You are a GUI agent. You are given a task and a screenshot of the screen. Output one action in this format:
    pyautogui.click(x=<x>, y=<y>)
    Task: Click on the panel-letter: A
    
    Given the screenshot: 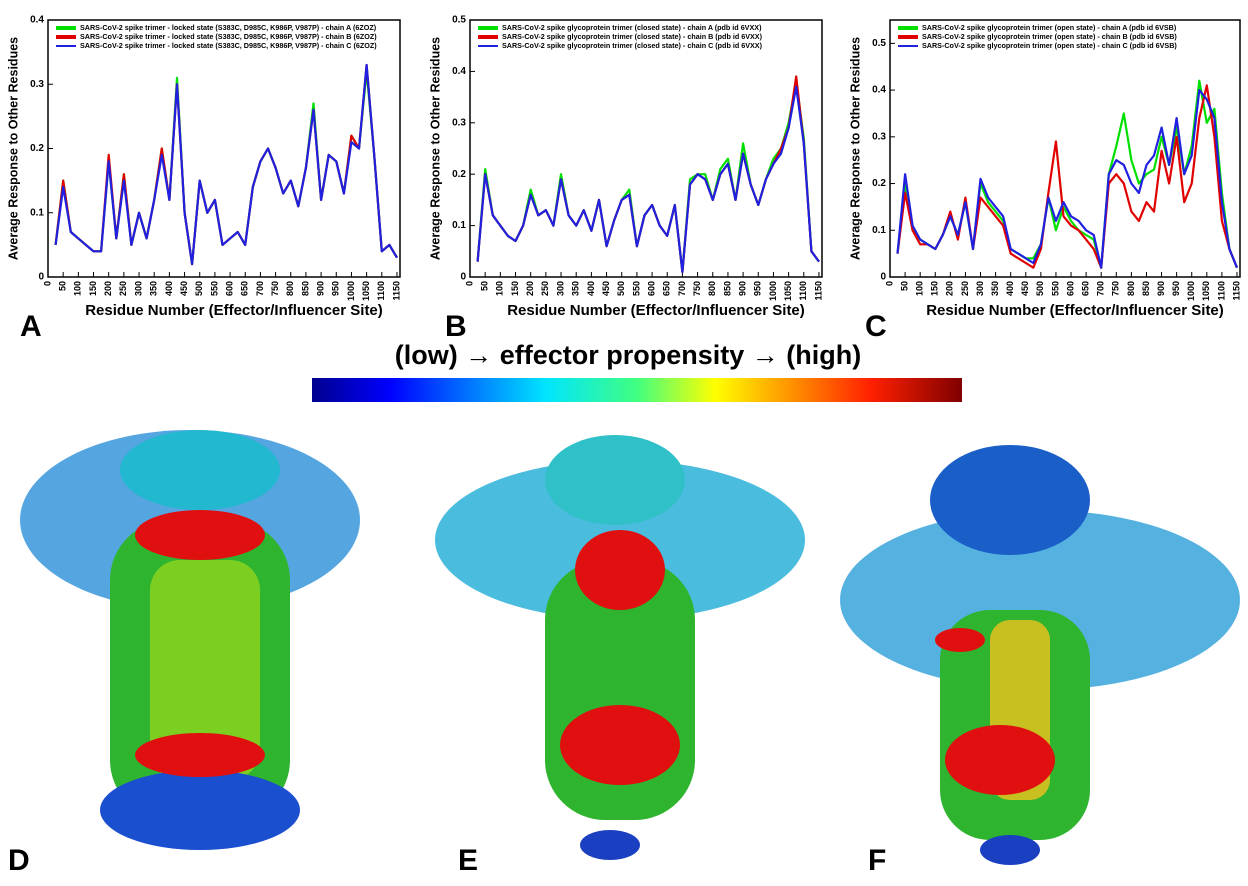 What is the action you would take?
    pyautogui.click(x=31, y=326)
    